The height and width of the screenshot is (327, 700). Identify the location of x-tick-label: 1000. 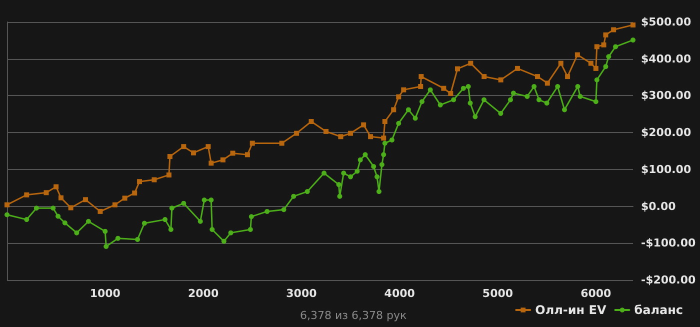
(105, 293).